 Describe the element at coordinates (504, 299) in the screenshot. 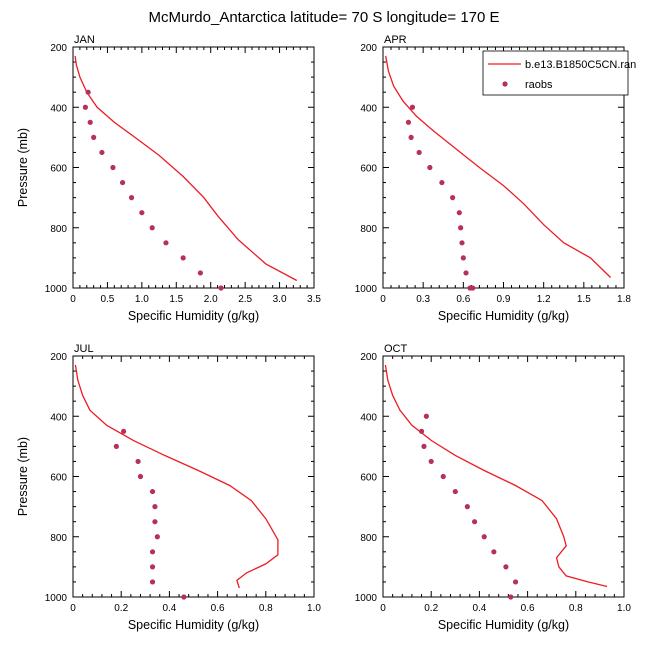

I see `x-tick-label: 0.9` at that location.